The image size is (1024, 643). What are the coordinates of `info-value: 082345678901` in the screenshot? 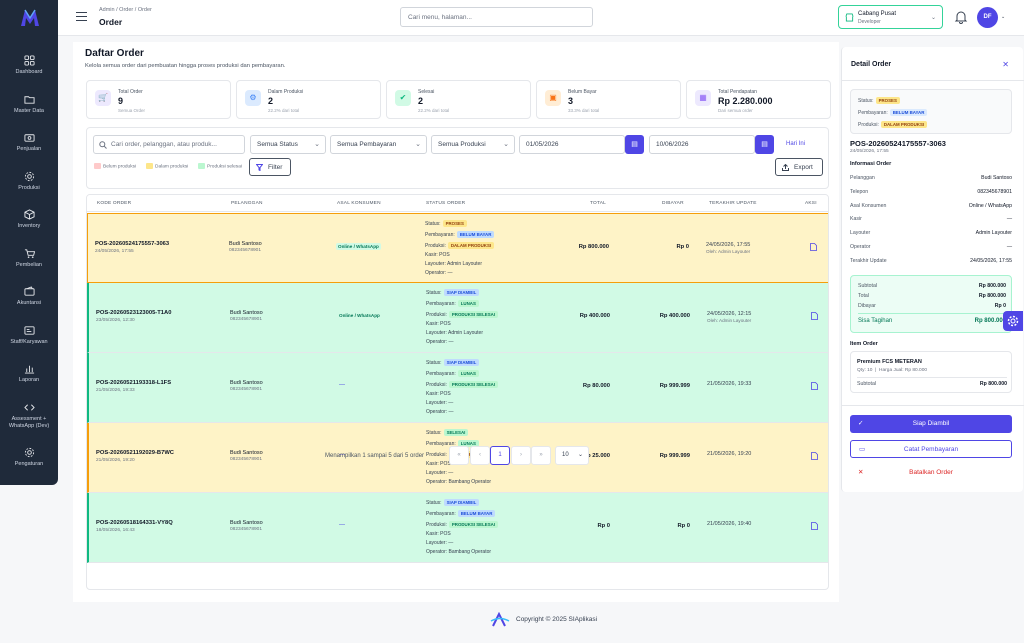 It's located at (994, 191).